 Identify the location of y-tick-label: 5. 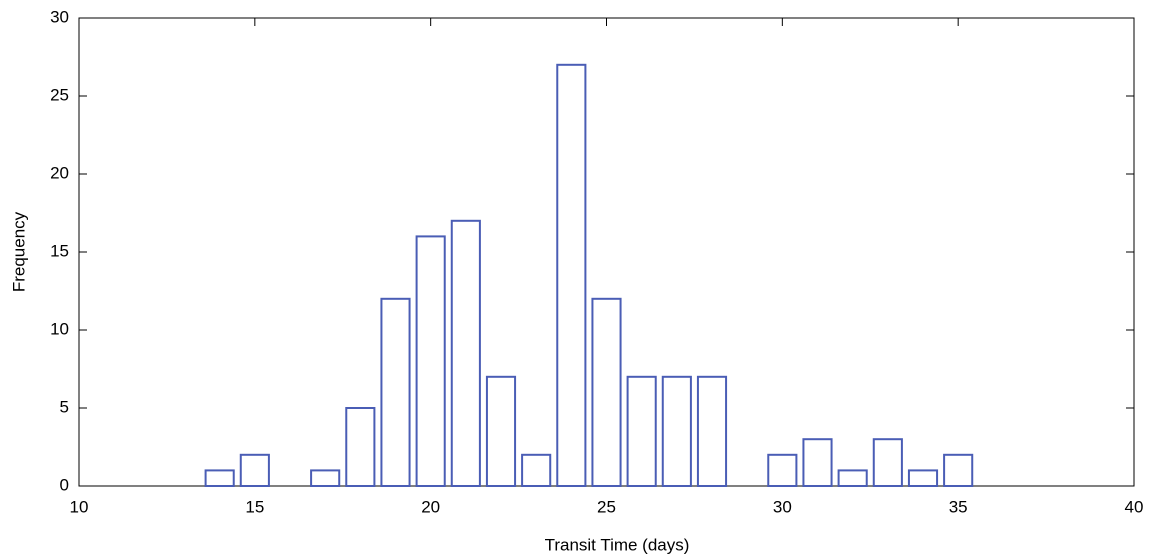
(64, 406).